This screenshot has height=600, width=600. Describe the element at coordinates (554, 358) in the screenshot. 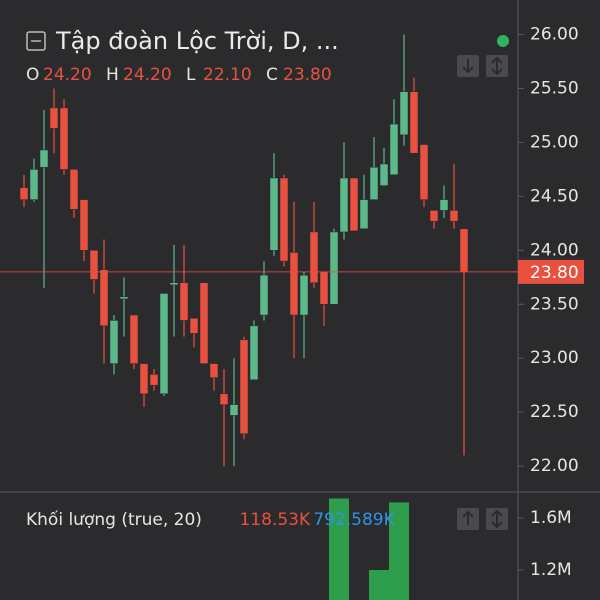

I see `y-tick-label: 23.00` at that location.